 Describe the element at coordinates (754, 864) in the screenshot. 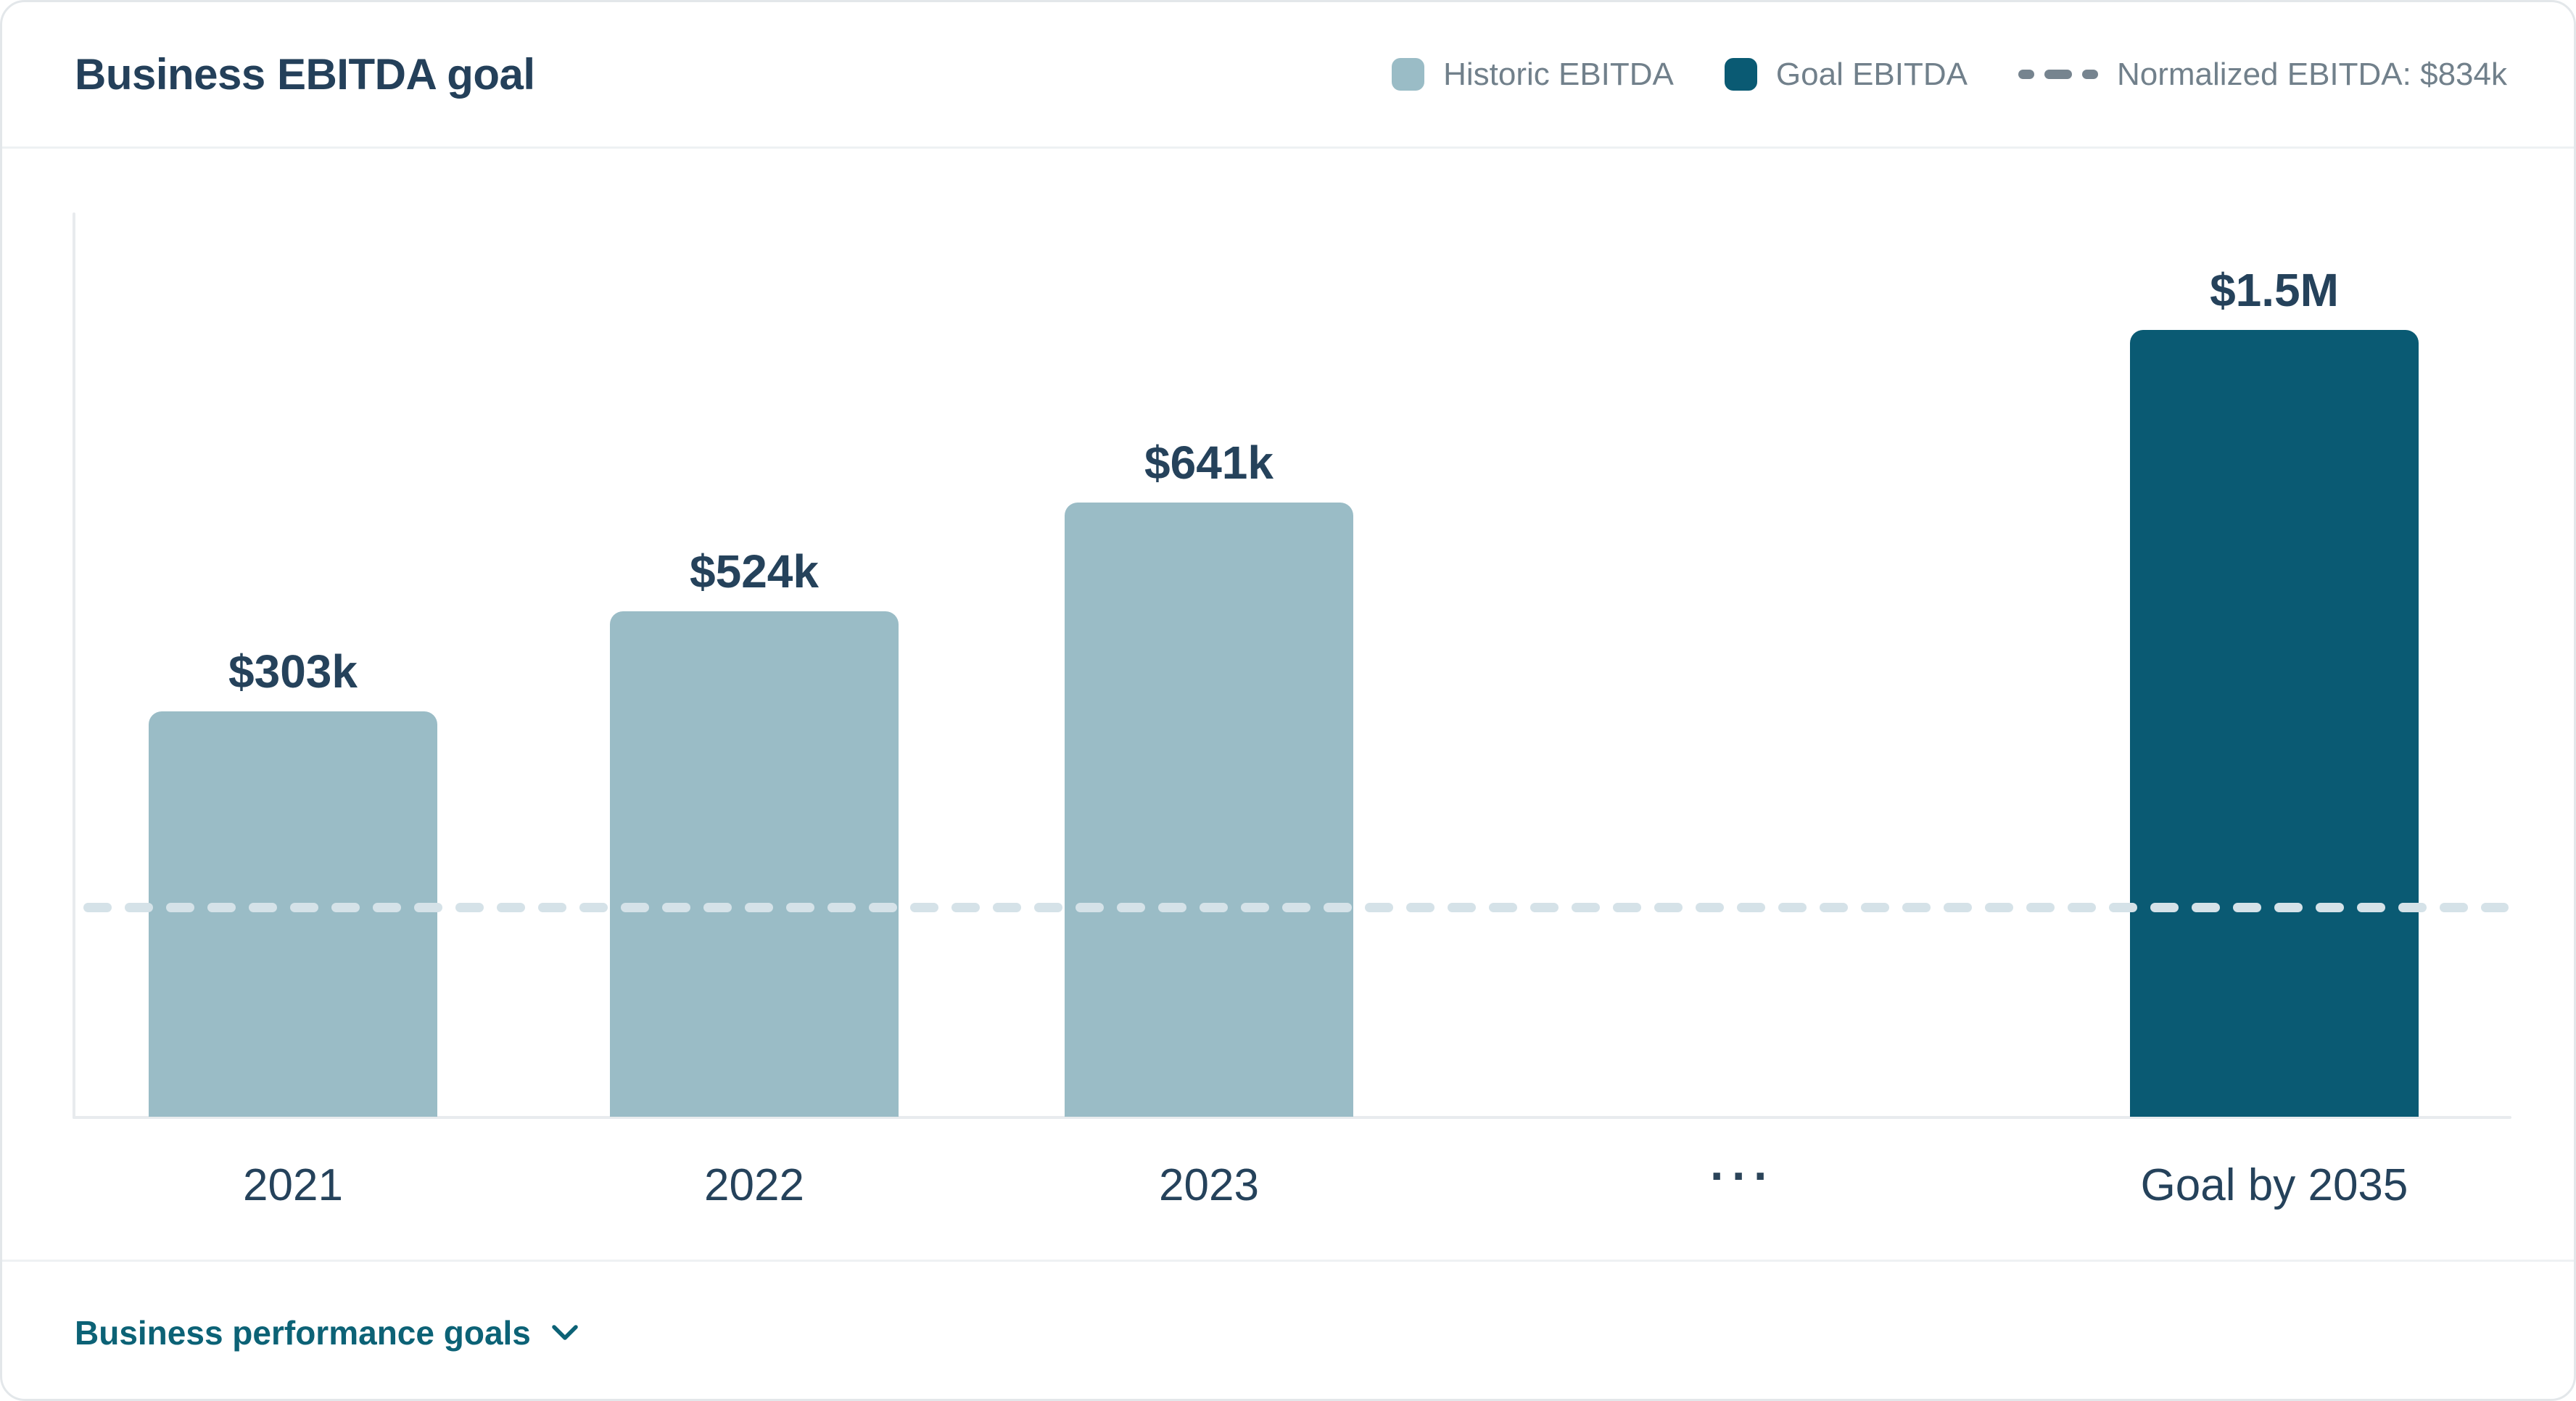

I see `bar-2022` at that location.